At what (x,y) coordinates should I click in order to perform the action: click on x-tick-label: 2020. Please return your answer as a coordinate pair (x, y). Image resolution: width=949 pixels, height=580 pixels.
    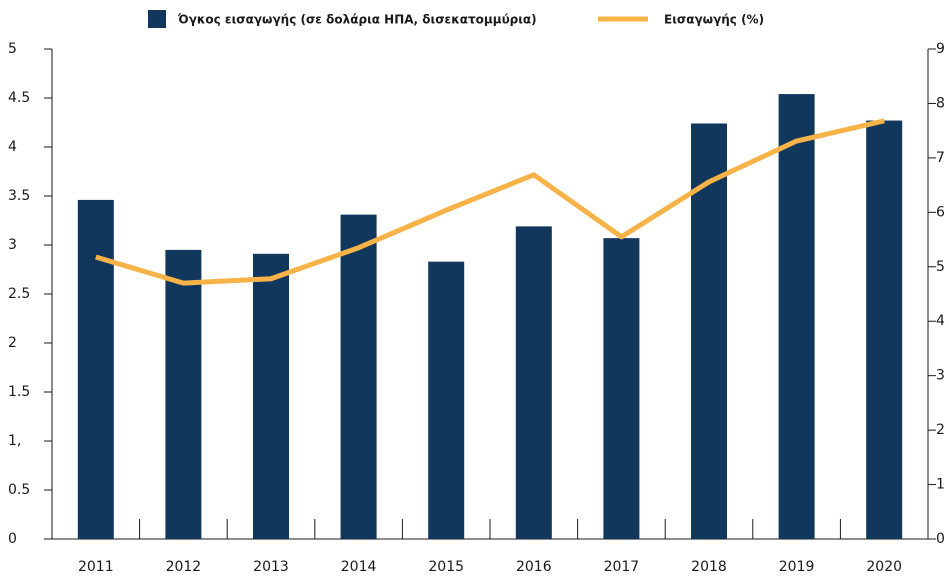
    Looking at the image, I should click on (884, 567).